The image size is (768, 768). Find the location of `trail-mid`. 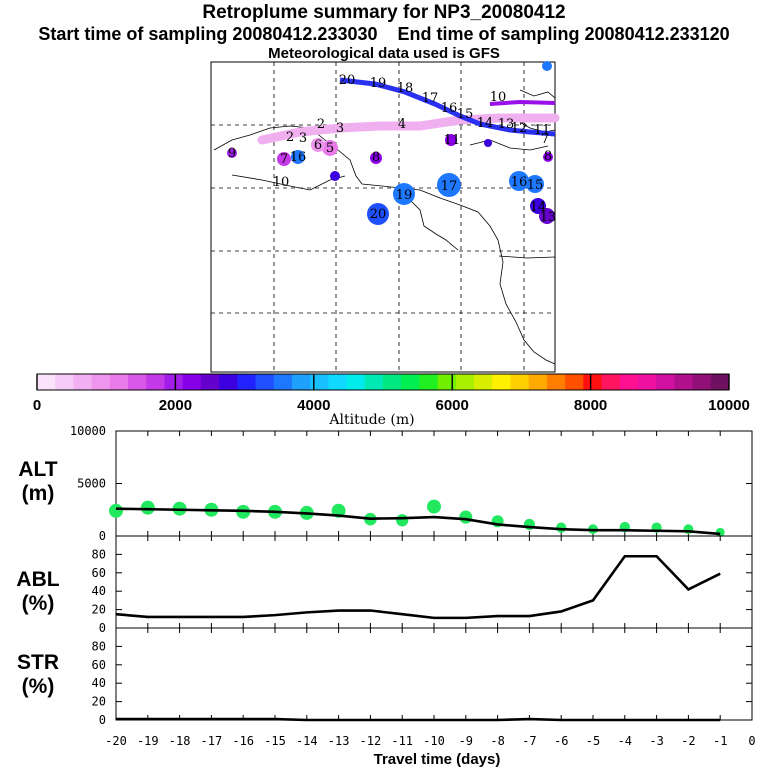

trail-mid is located at coordinates (522, 102).